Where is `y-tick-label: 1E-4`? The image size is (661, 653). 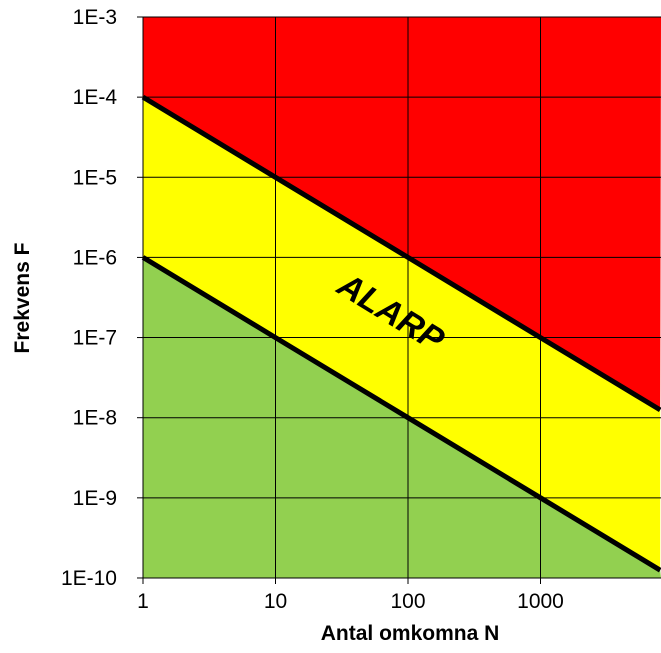
y-tick-label: 1E-4 is located at coordinates (95, 97).